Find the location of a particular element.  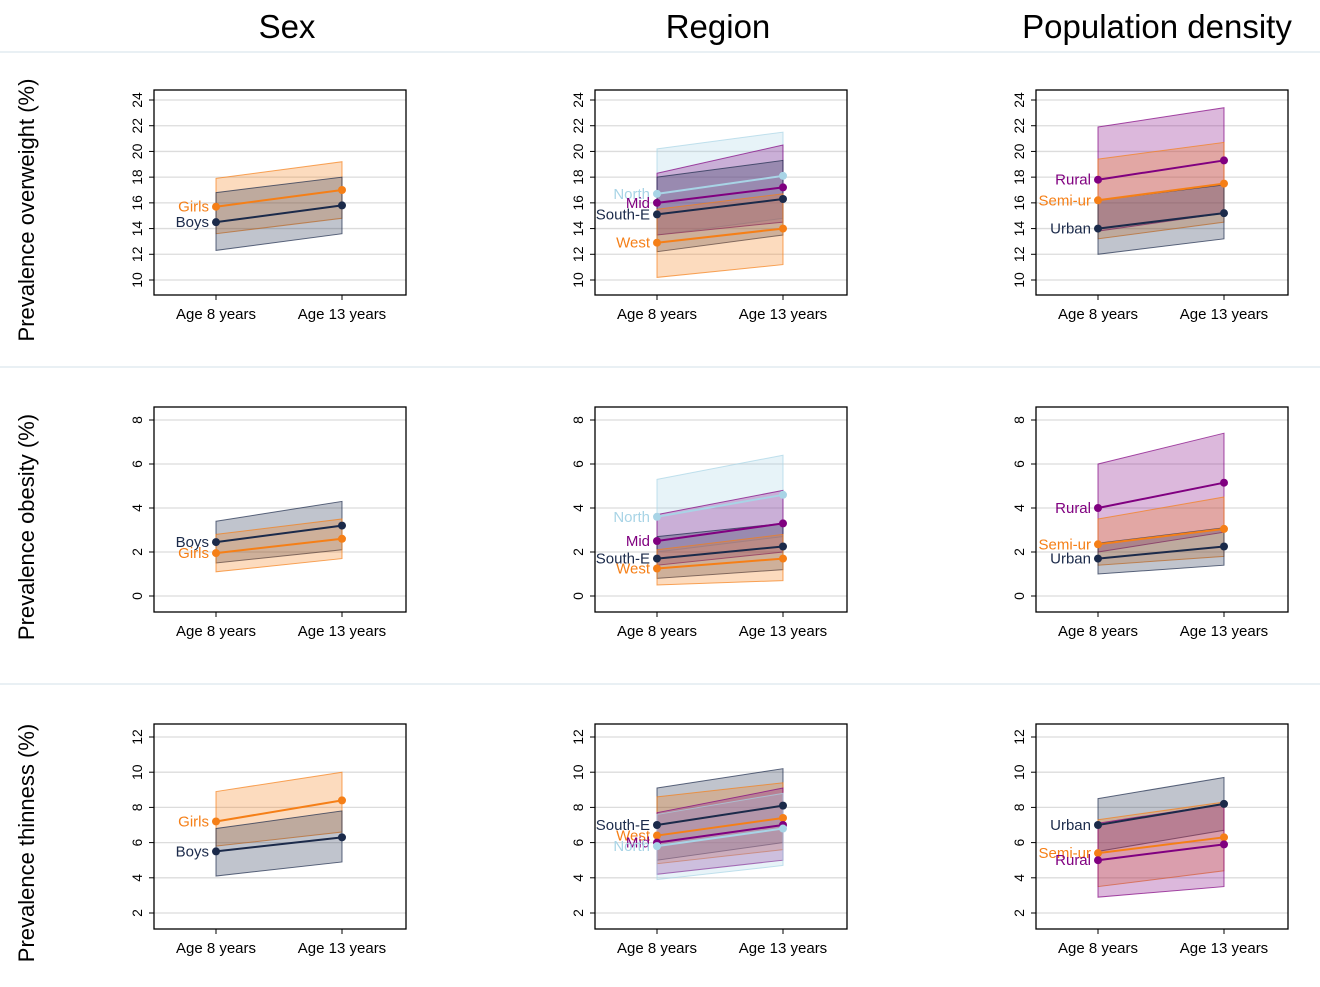

ci-band-west is located at coordinates (720, 559).